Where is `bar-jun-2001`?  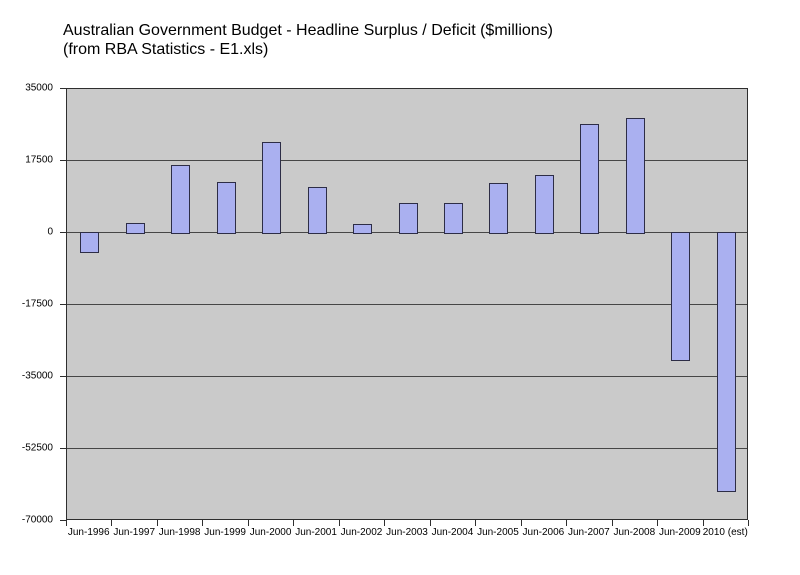
bar-jun-2001 is located at coordinates (317, 210).